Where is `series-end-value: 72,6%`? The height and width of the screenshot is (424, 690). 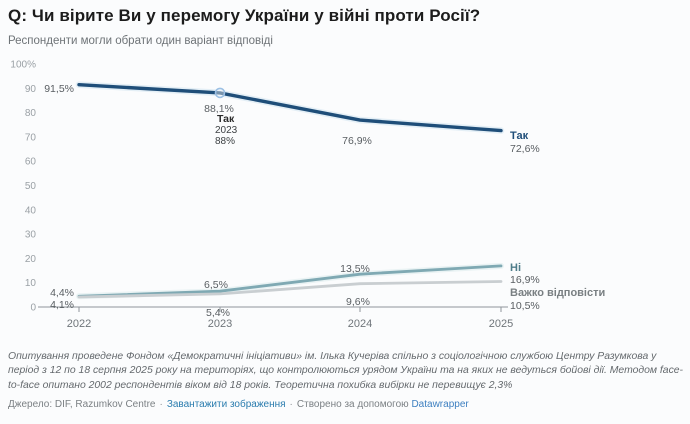
series-end-value: 72,6% is located at coordinates (525, 149).